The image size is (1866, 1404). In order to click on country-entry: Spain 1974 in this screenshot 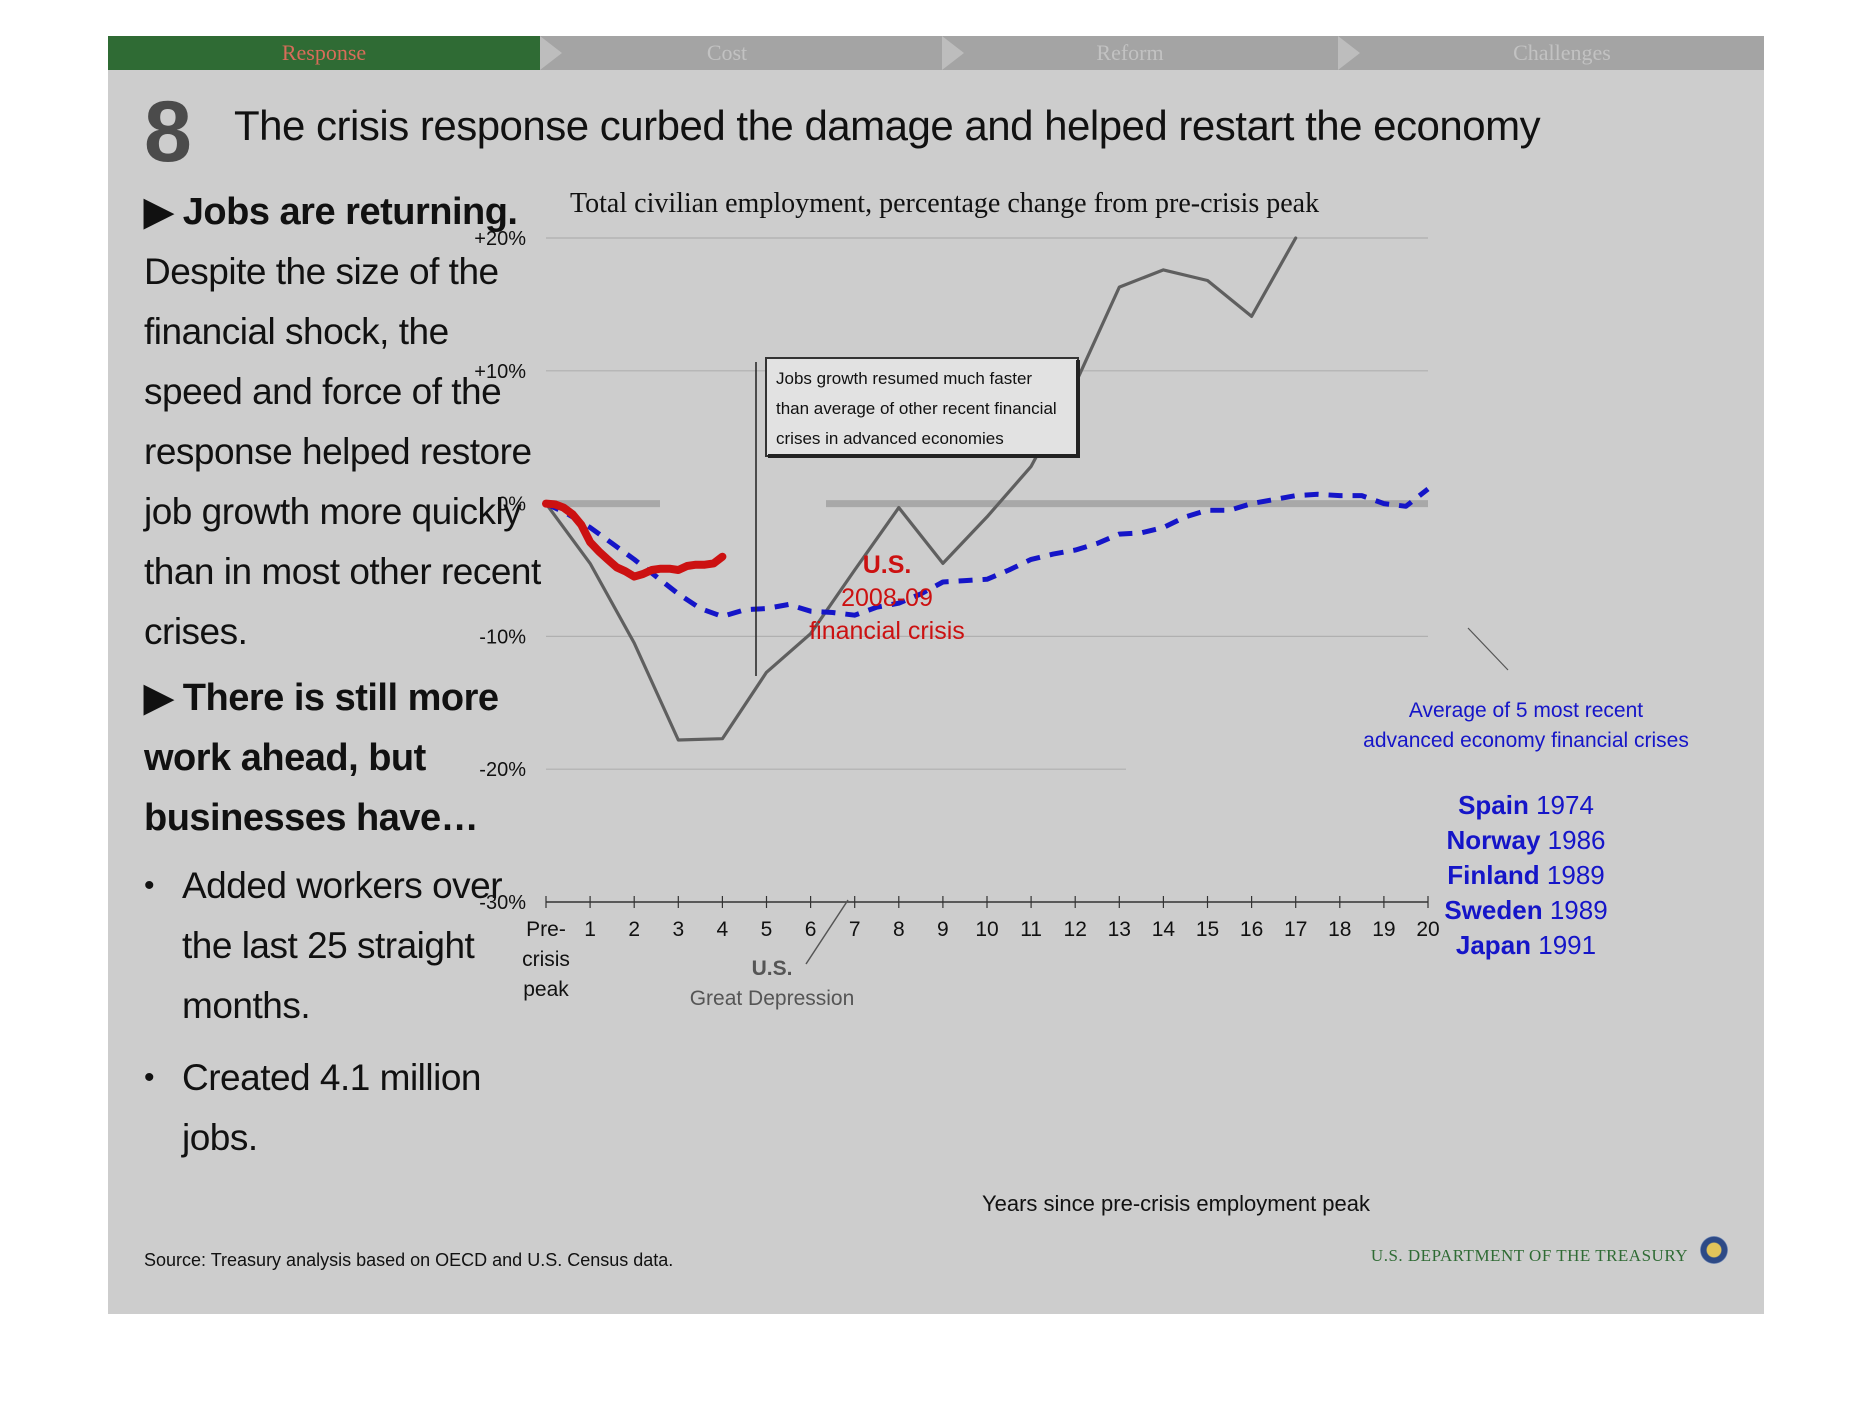, I will do `click(1526, 805)`.